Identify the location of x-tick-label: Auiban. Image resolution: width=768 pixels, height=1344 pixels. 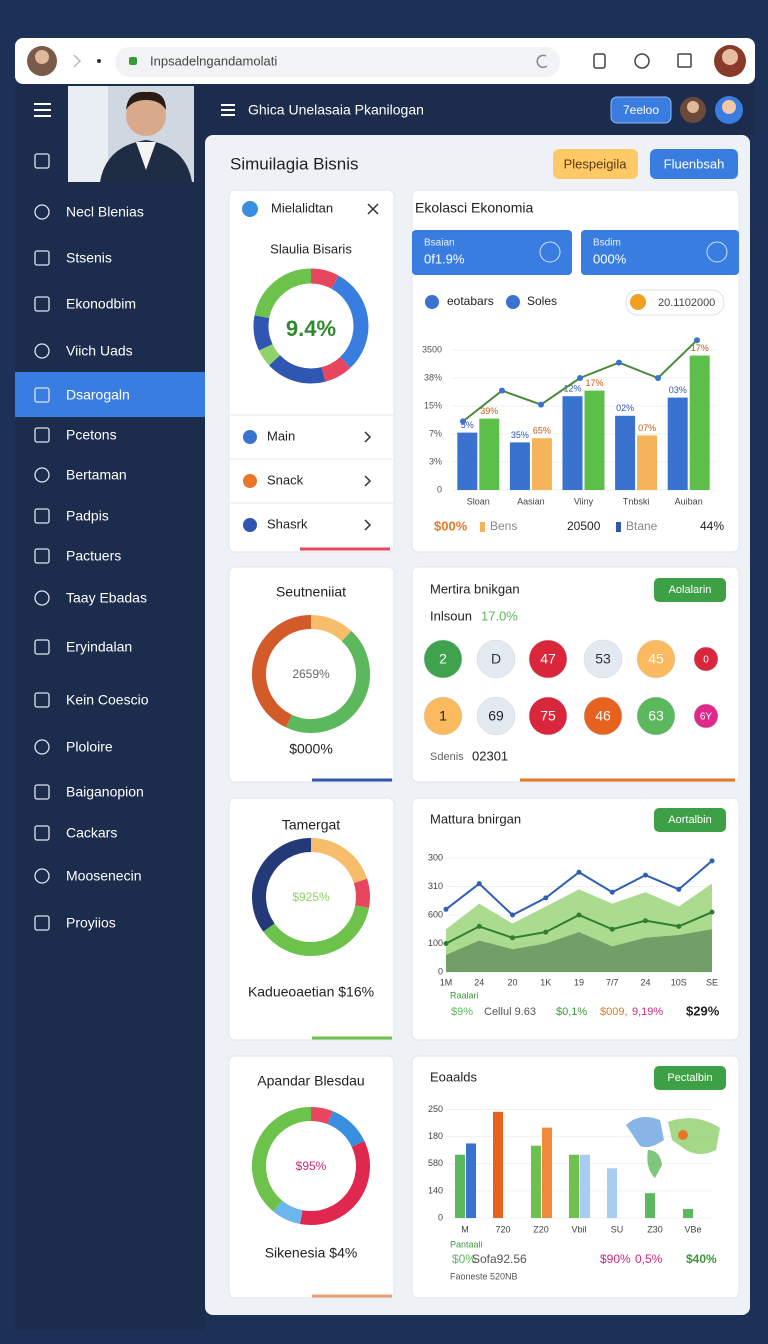
(689, 501).